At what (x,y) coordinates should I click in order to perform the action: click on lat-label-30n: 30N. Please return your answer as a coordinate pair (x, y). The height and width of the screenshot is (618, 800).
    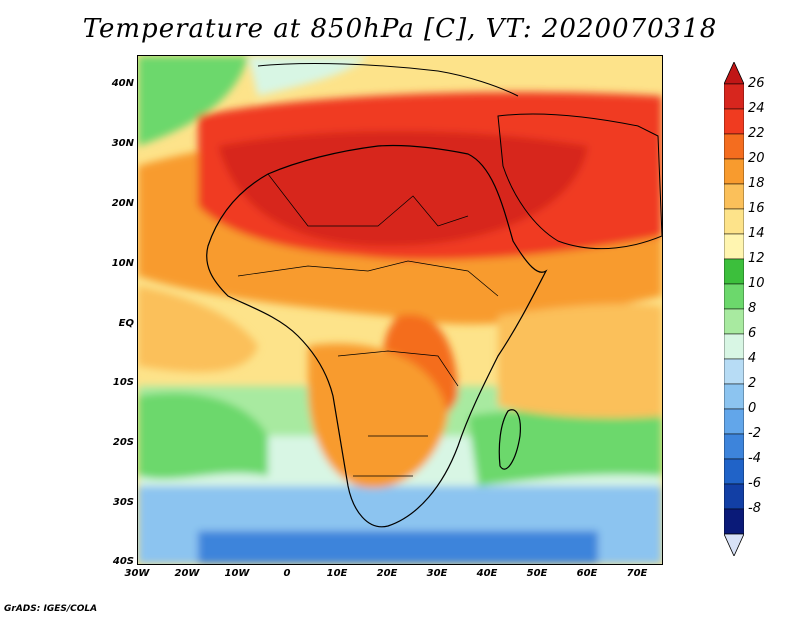
    Looking at the image, I should click on (122, 143).